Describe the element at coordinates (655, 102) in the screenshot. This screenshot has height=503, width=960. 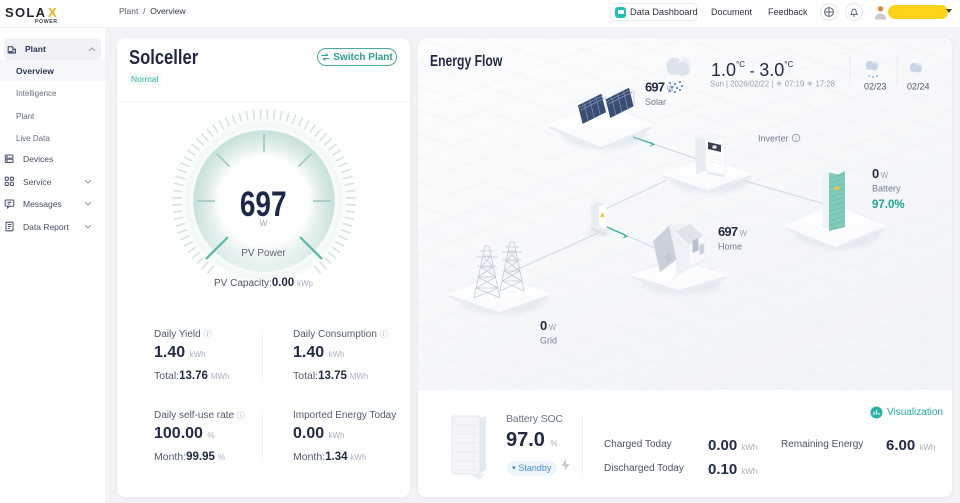
I see `svg-text: Solar` at that location.